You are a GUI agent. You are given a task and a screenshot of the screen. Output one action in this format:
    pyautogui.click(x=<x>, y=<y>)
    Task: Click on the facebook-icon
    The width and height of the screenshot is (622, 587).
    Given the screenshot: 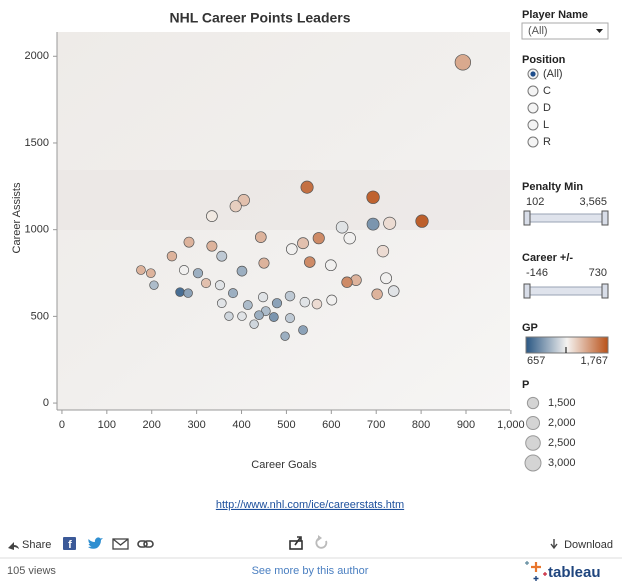 What is the action you would take?
    pyautogui.click(x=69, y=543)
    